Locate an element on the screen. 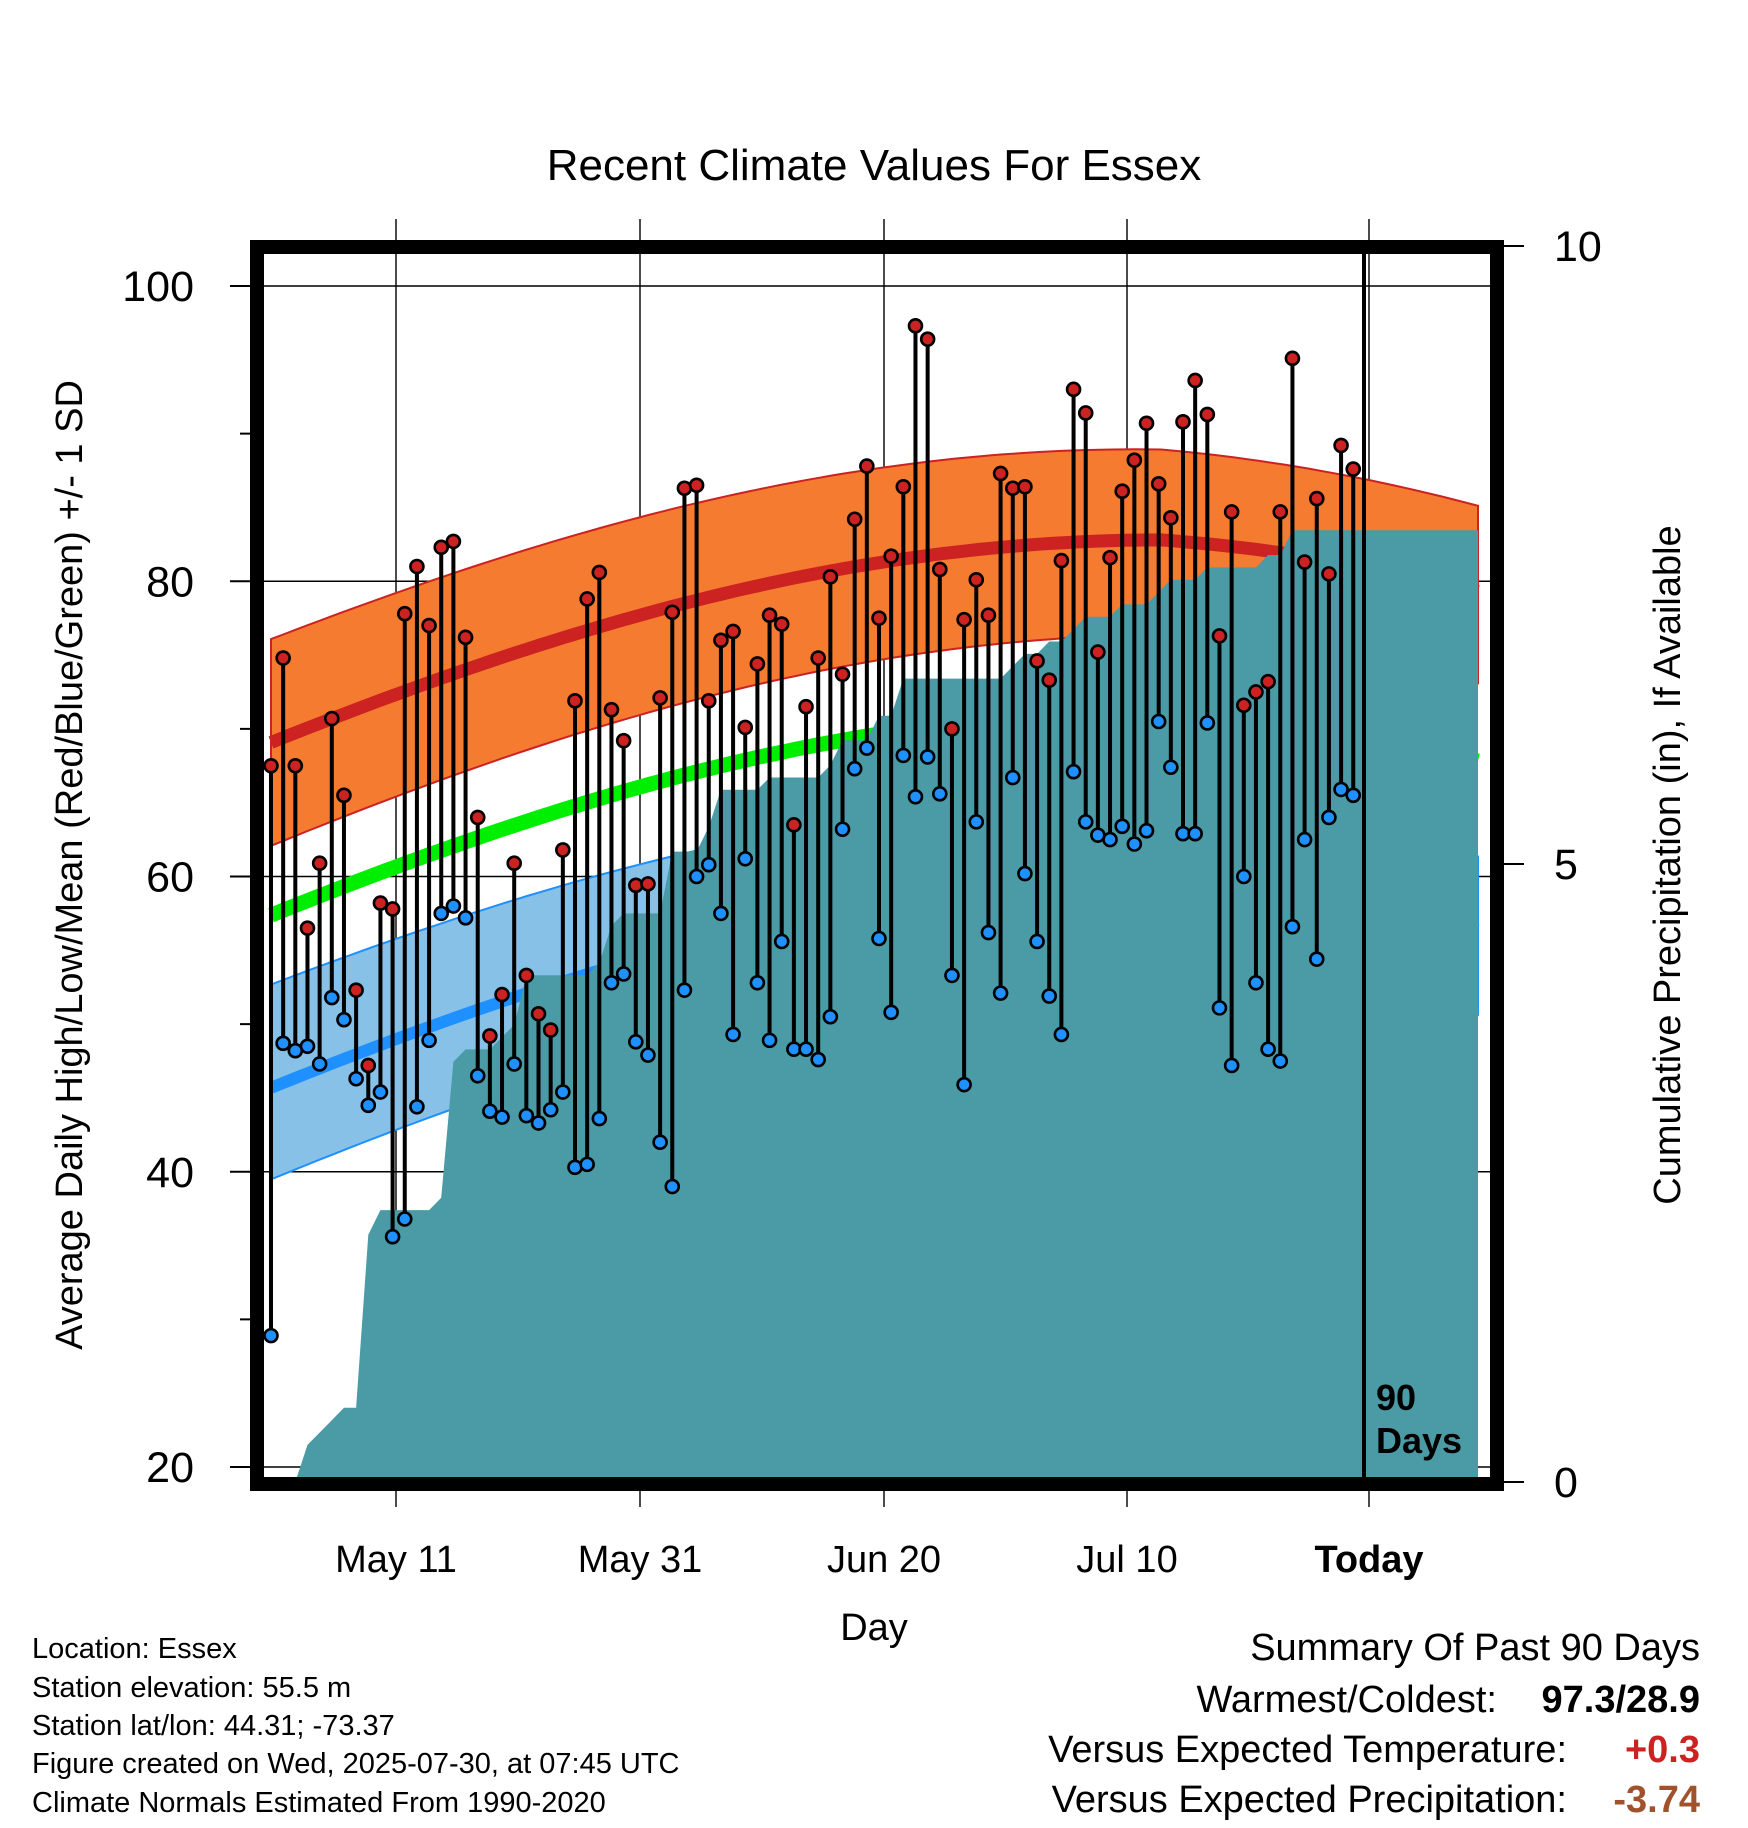  summary-precip-value: -3.74 is located at coordinates (1656, 1800).